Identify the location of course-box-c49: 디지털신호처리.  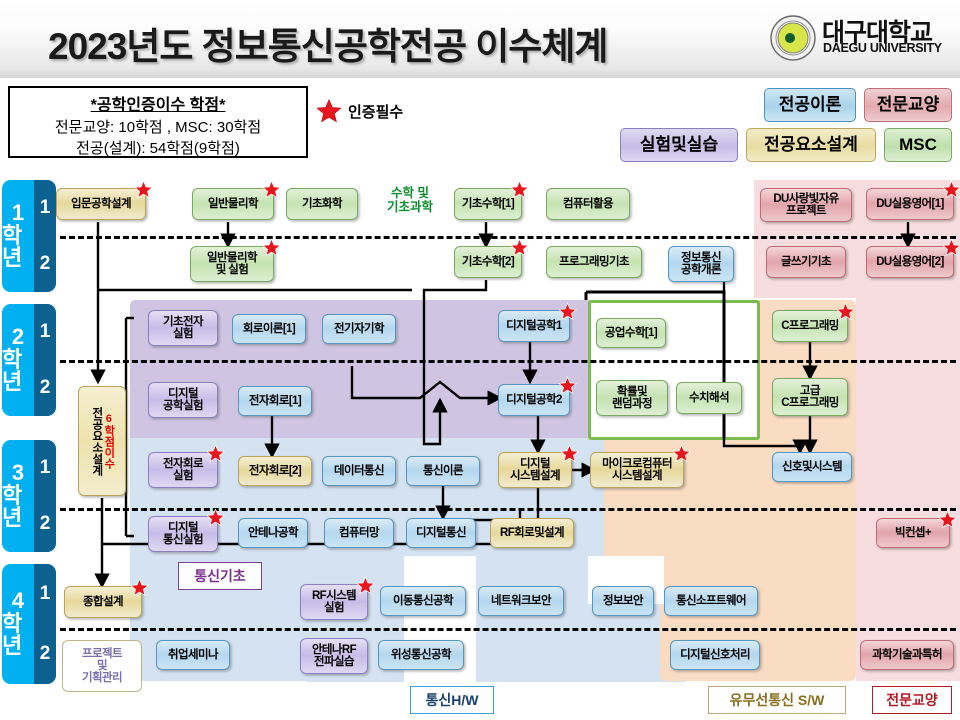
(715, 655).